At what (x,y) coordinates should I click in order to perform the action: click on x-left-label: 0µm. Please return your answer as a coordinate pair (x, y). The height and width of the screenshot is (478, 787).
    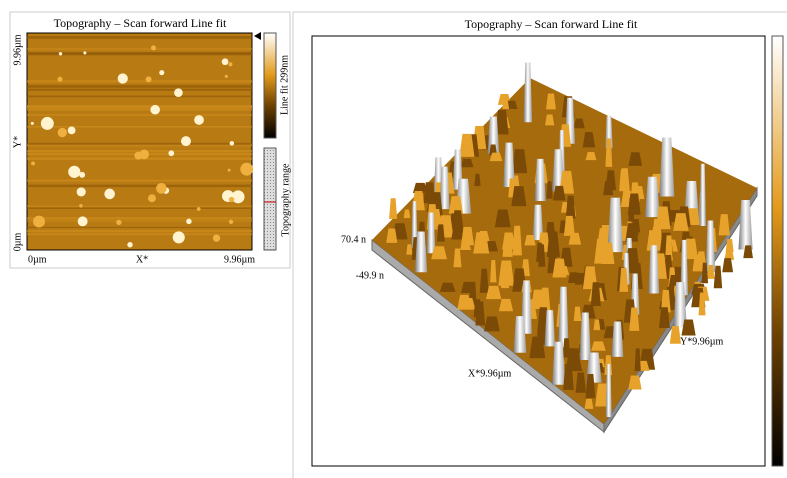
    Looking at the image, I should click on (37, 259).